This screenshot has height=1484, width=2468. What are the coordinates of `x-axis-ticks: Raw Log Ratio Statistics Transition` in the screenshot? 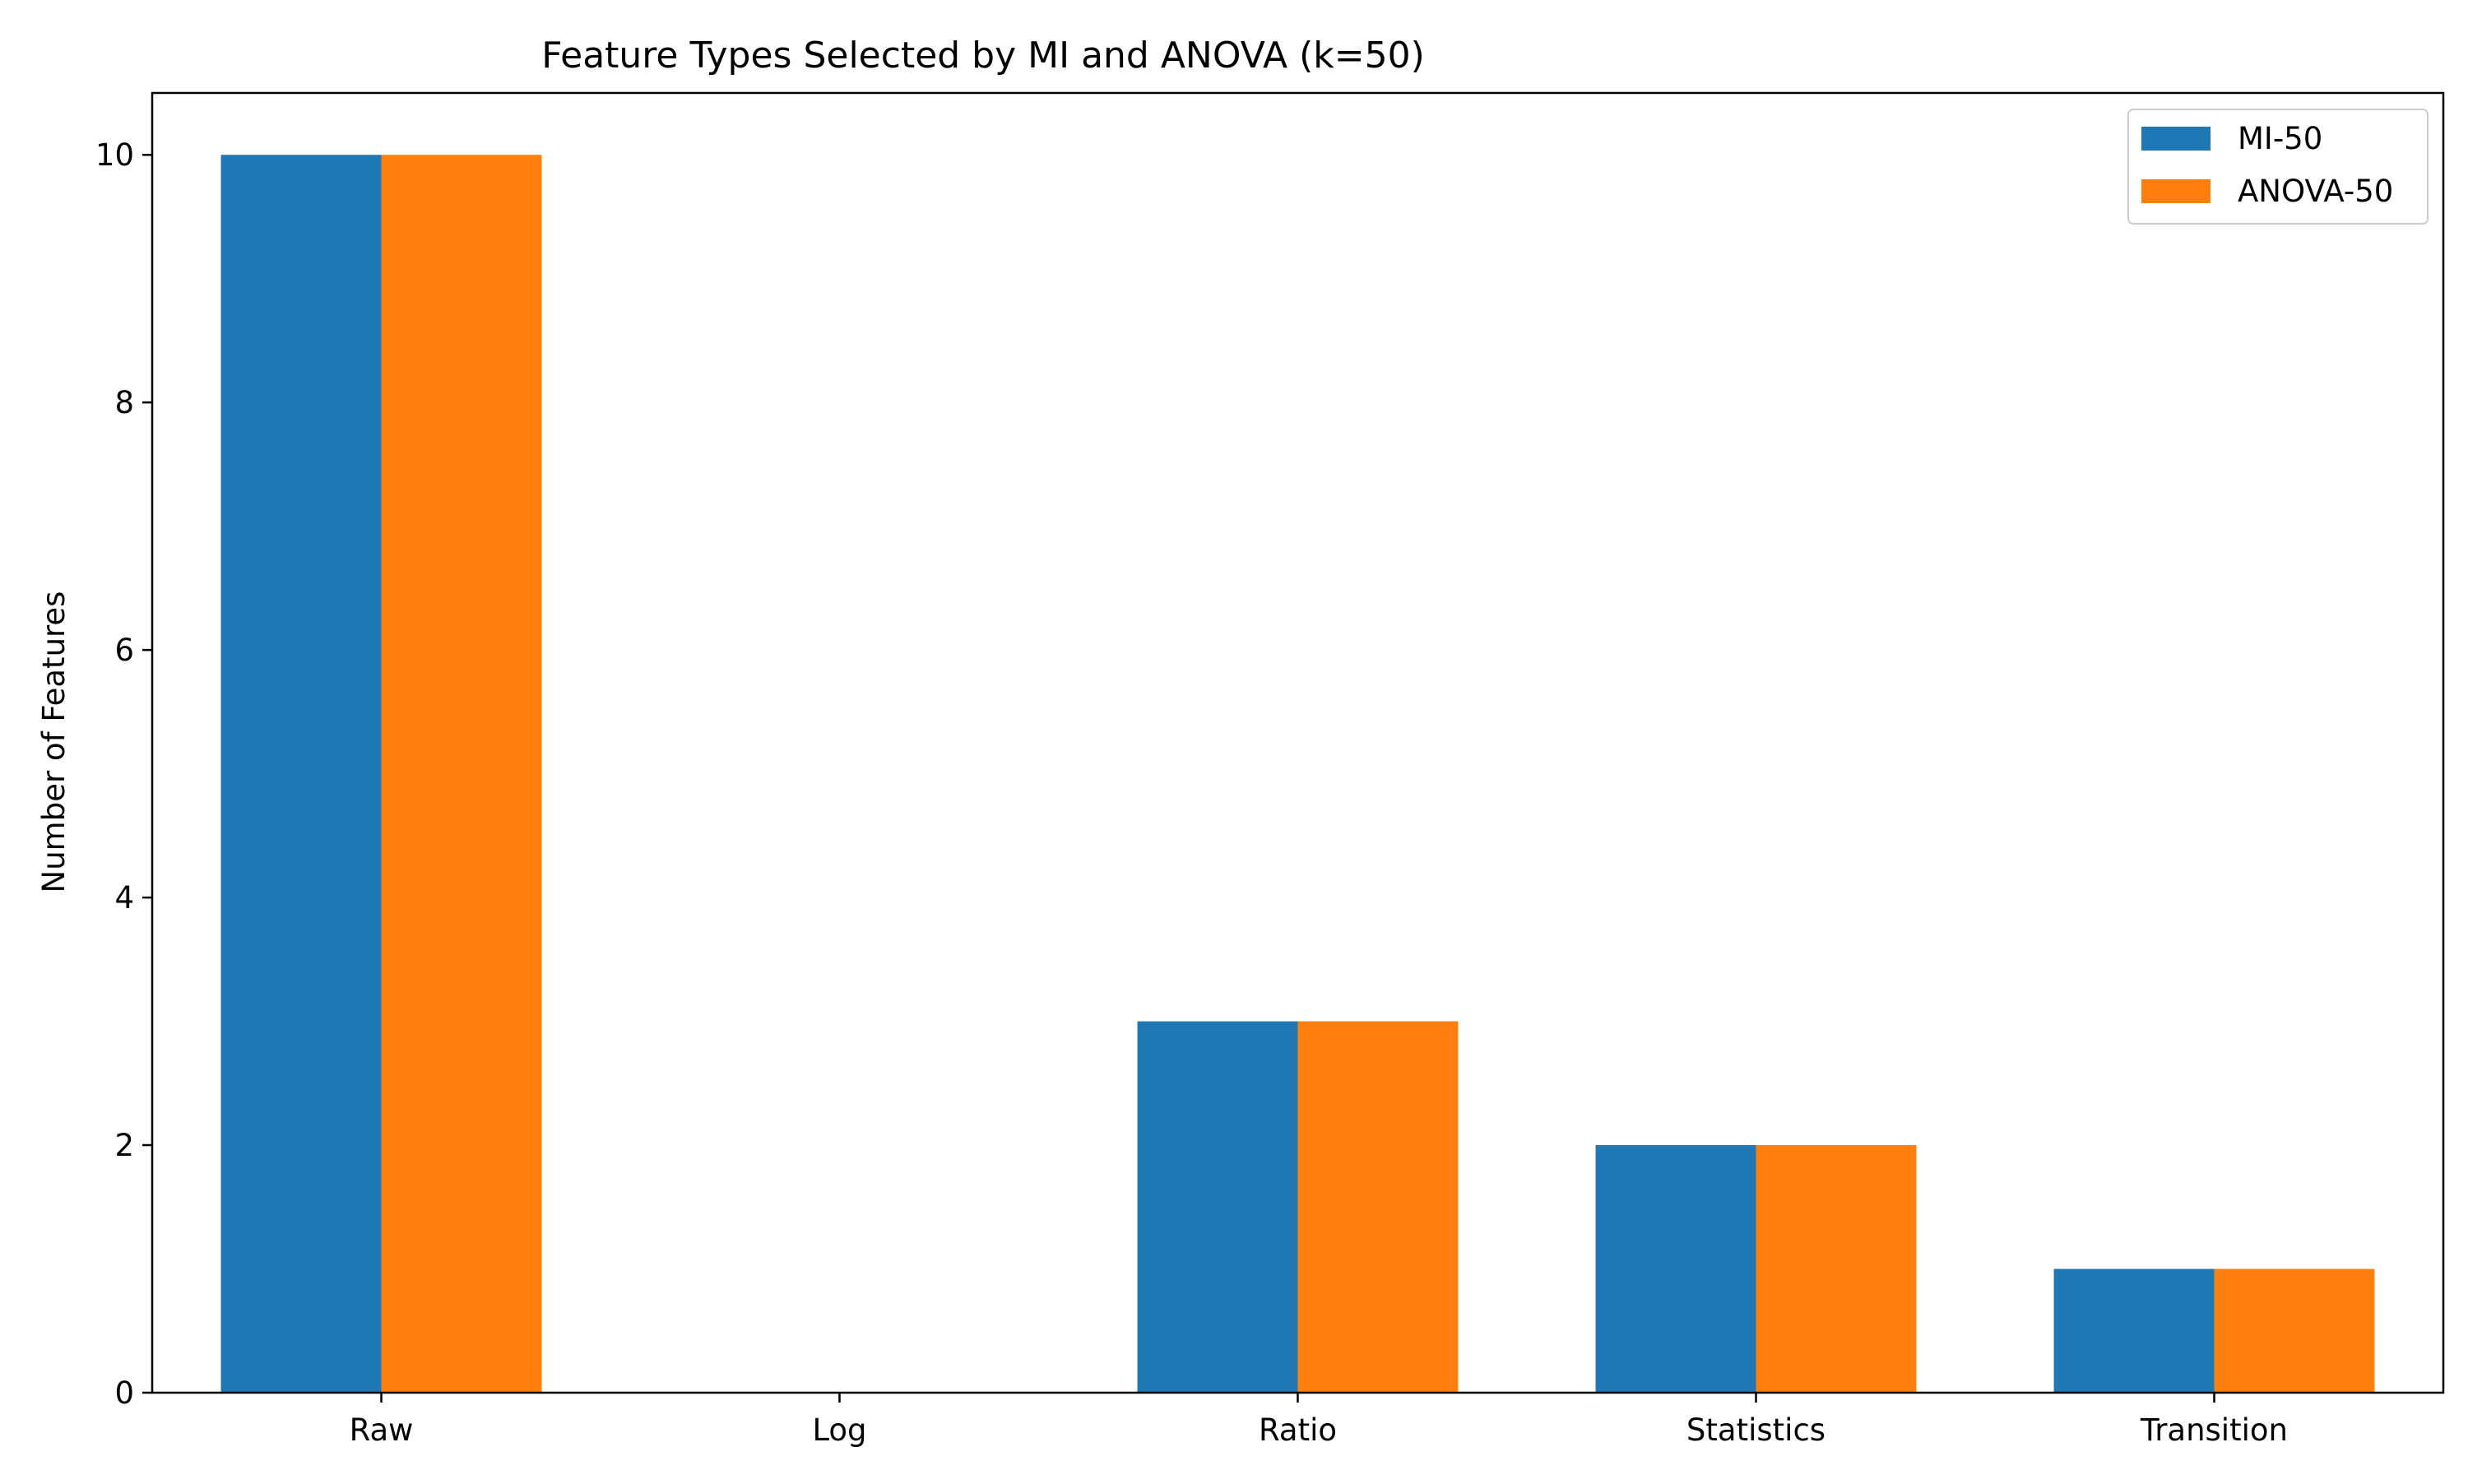 It's located at (1319, 1420).